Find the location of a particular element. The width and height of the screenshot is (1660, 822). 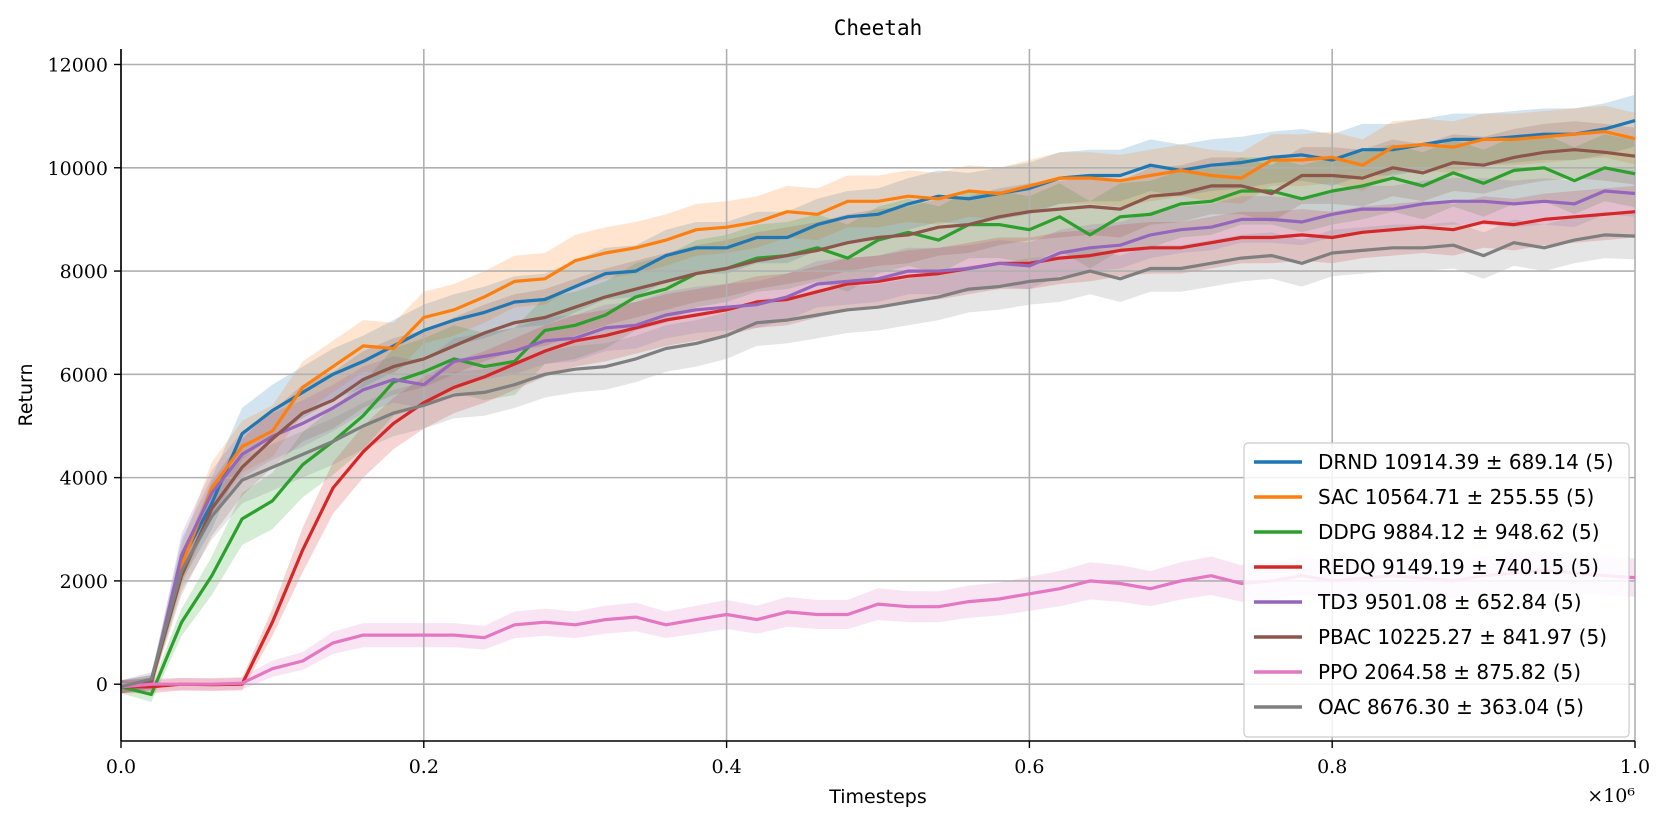

td3-legend-label: TD3 9501.08 ± 652.84 (5) is located at coordinates (1449, 602).